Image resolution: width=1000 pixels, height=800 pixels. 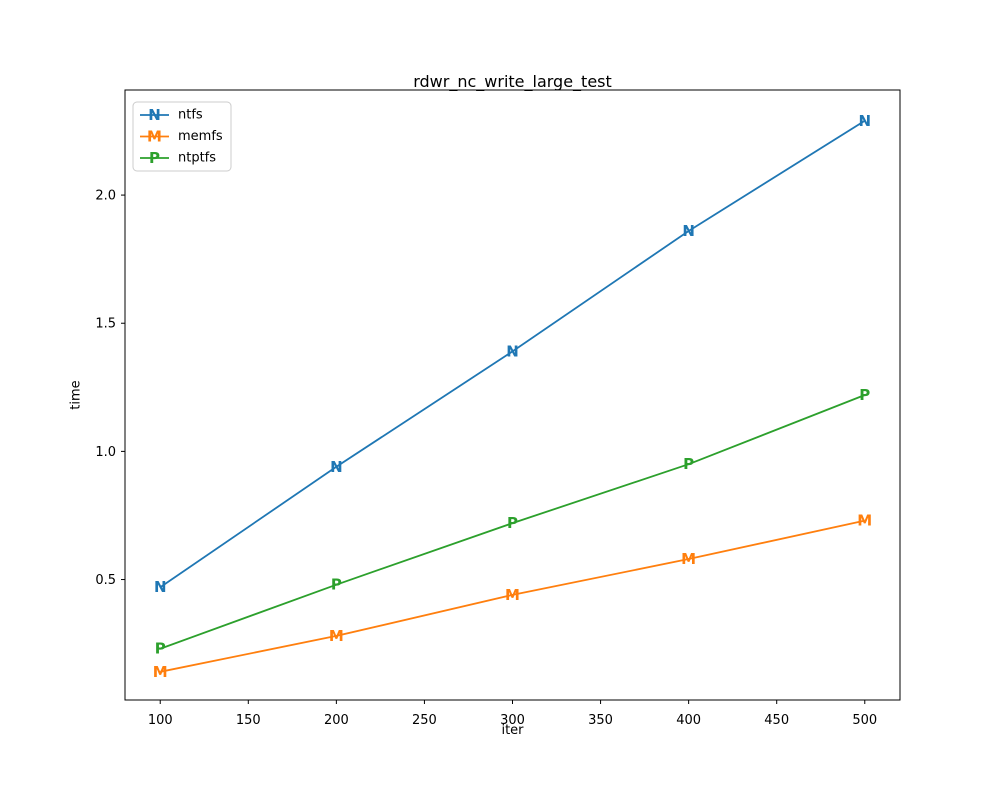 What do you see at coordinates (864, 720) in the screenshot?
I see `x-tick-label: 500` at bounding box center [864, 720].